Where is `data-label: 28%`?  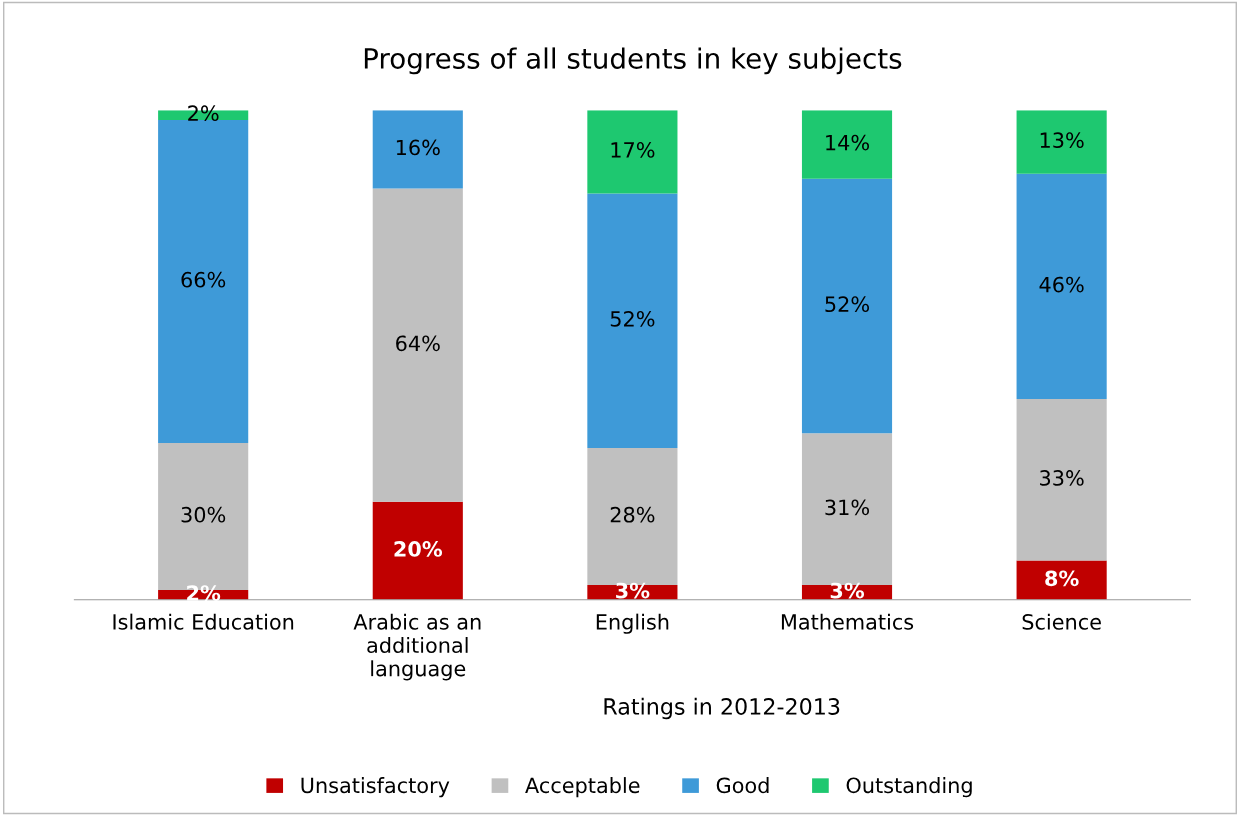 data-label: 28% is located at coordinates (632, 514).